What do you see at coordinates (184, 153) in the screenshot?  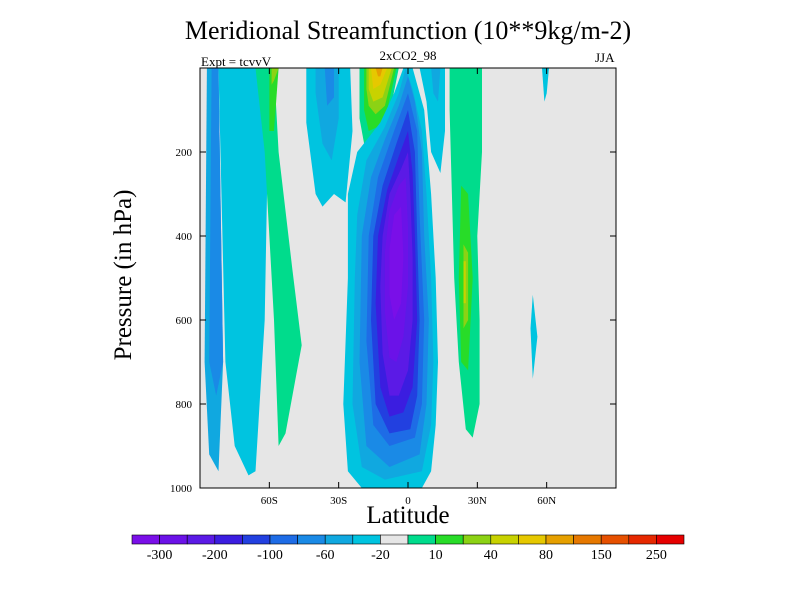 I see `y-tick-label-0: 200` at bounding box center [184, 153].